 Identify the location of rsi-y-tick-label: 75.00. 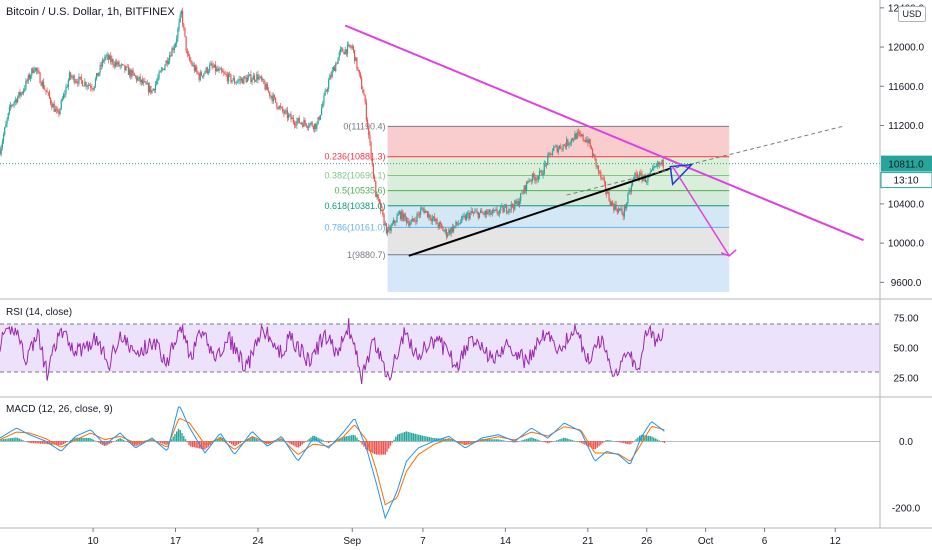
(905, 319).